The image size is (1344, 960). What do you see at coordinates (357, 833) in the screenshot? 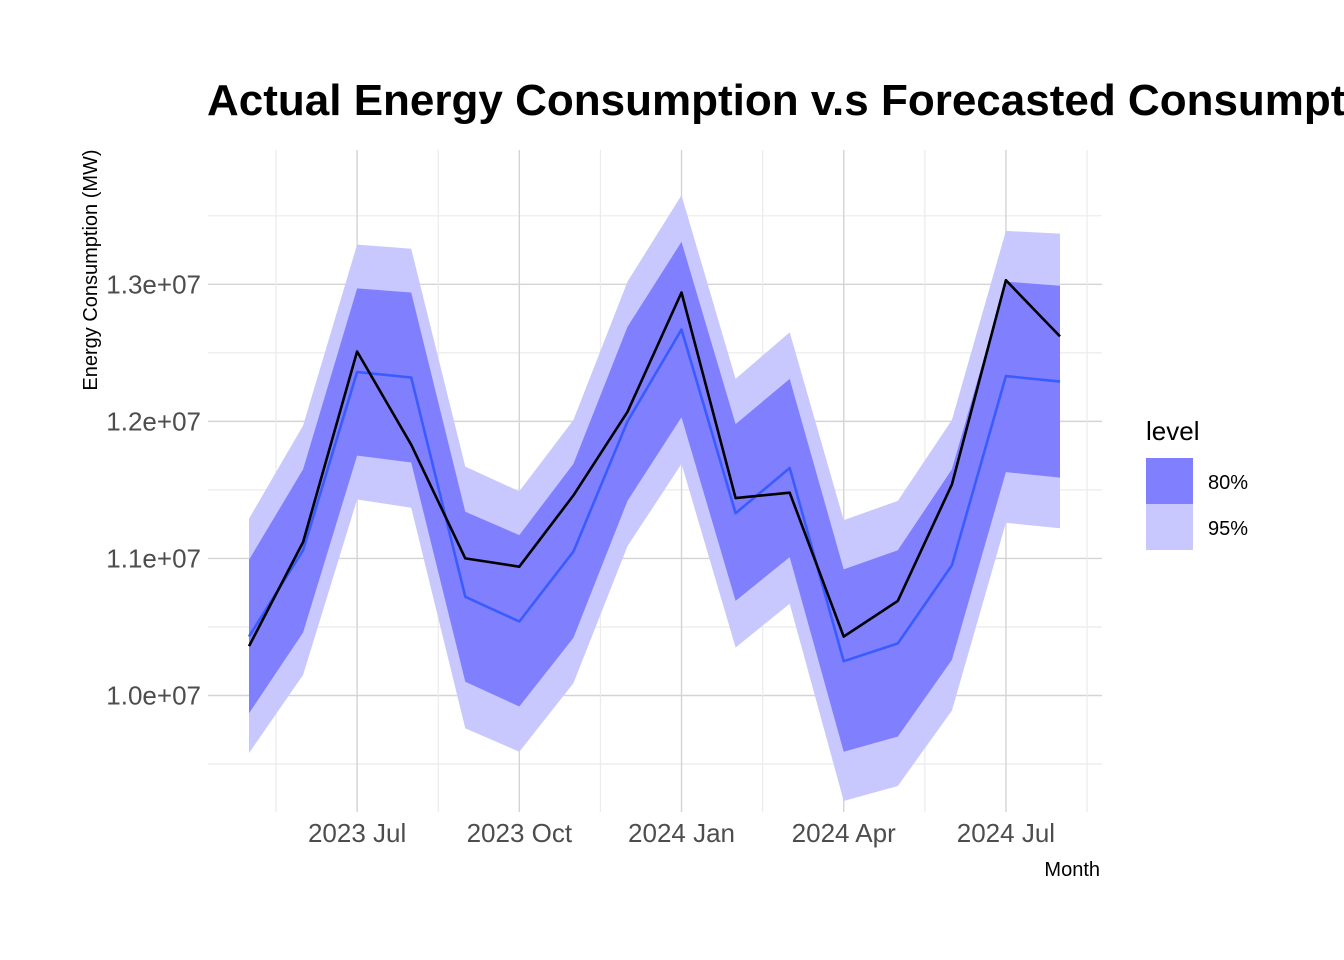
I see `x-tick-label: 2023 Jul` at bounding box center [357, 833].